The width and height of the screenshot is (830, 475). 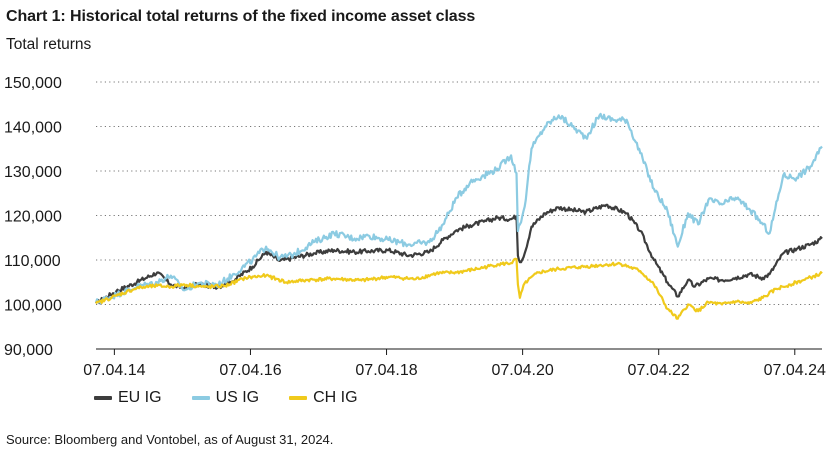 What do you see at coordinates (33, 172) in the screenshot?
I see `y-tick-label: 130,000` at bounding box center [33, 172].